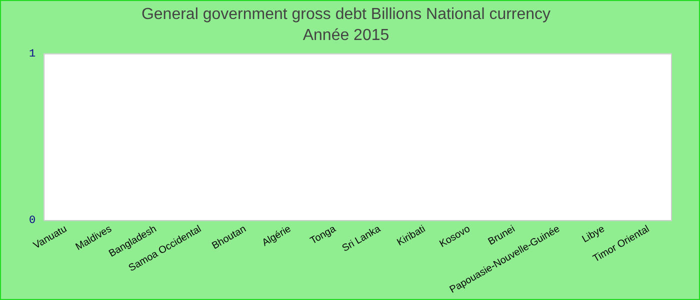  I want to click on y-tick-label: 1, so click(32, 54).